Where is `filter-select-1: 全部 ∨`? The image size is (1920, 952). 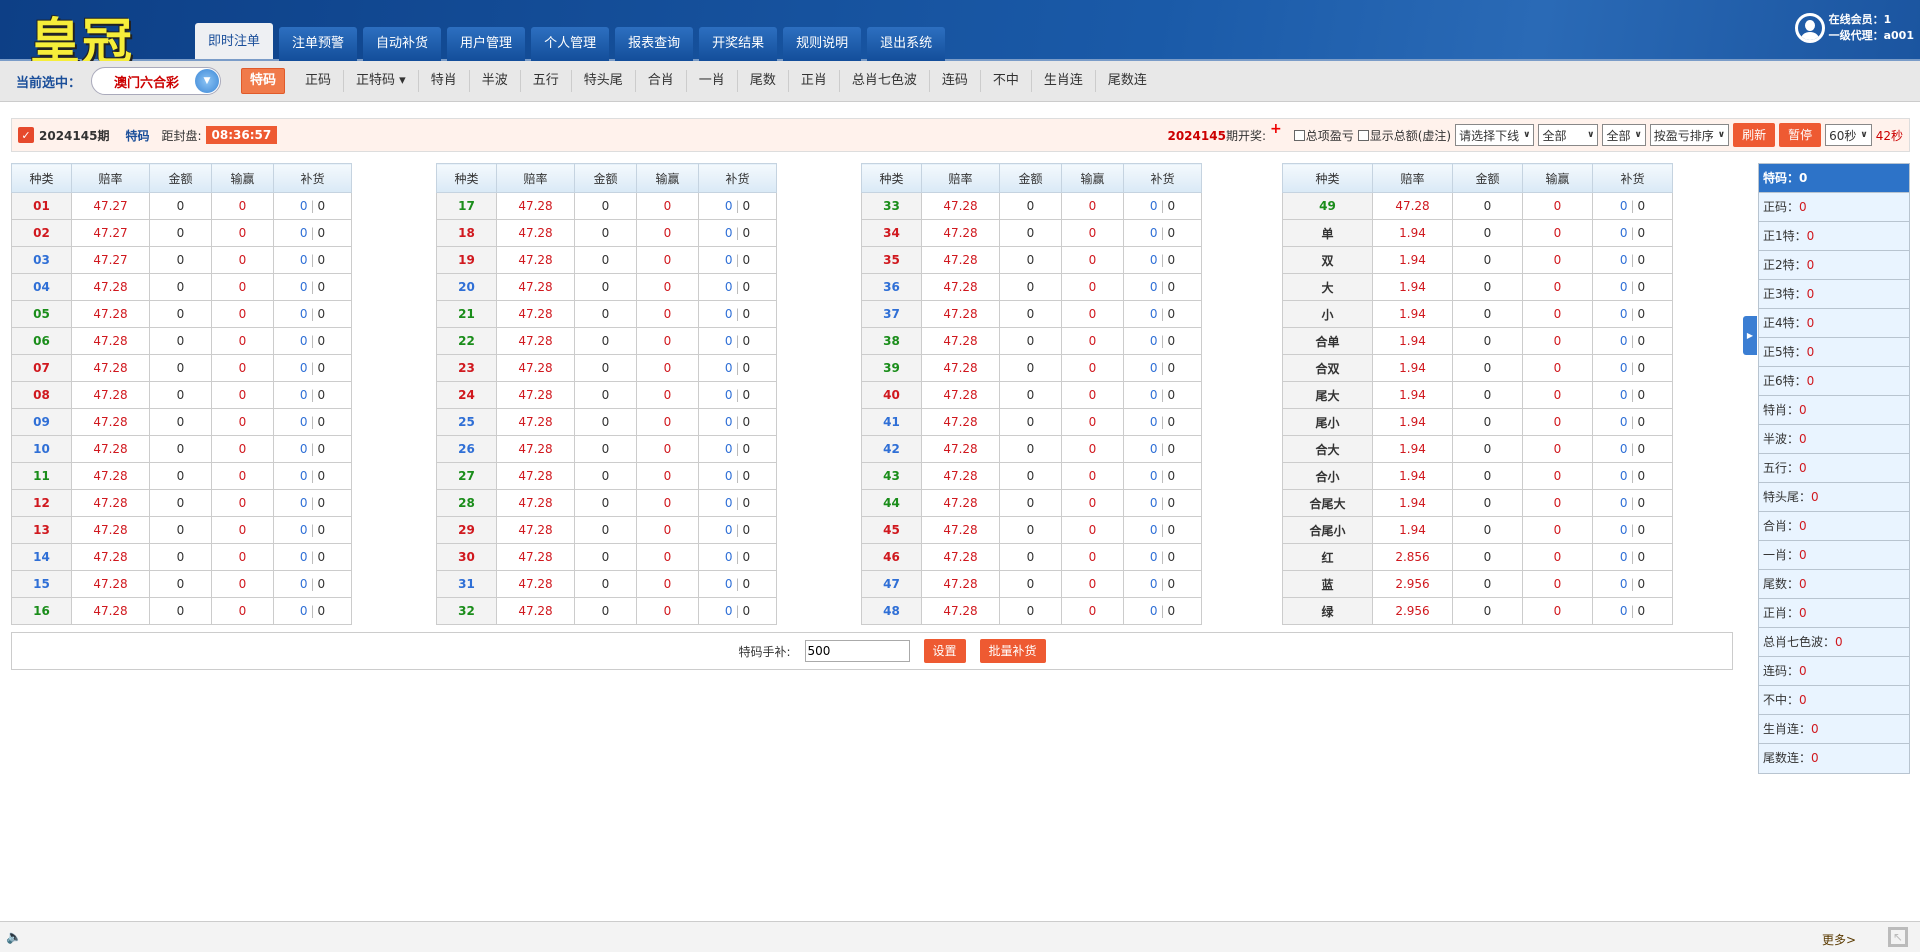 filter-select-1: 全部 ∨ is located at coordinates (1568, 135).